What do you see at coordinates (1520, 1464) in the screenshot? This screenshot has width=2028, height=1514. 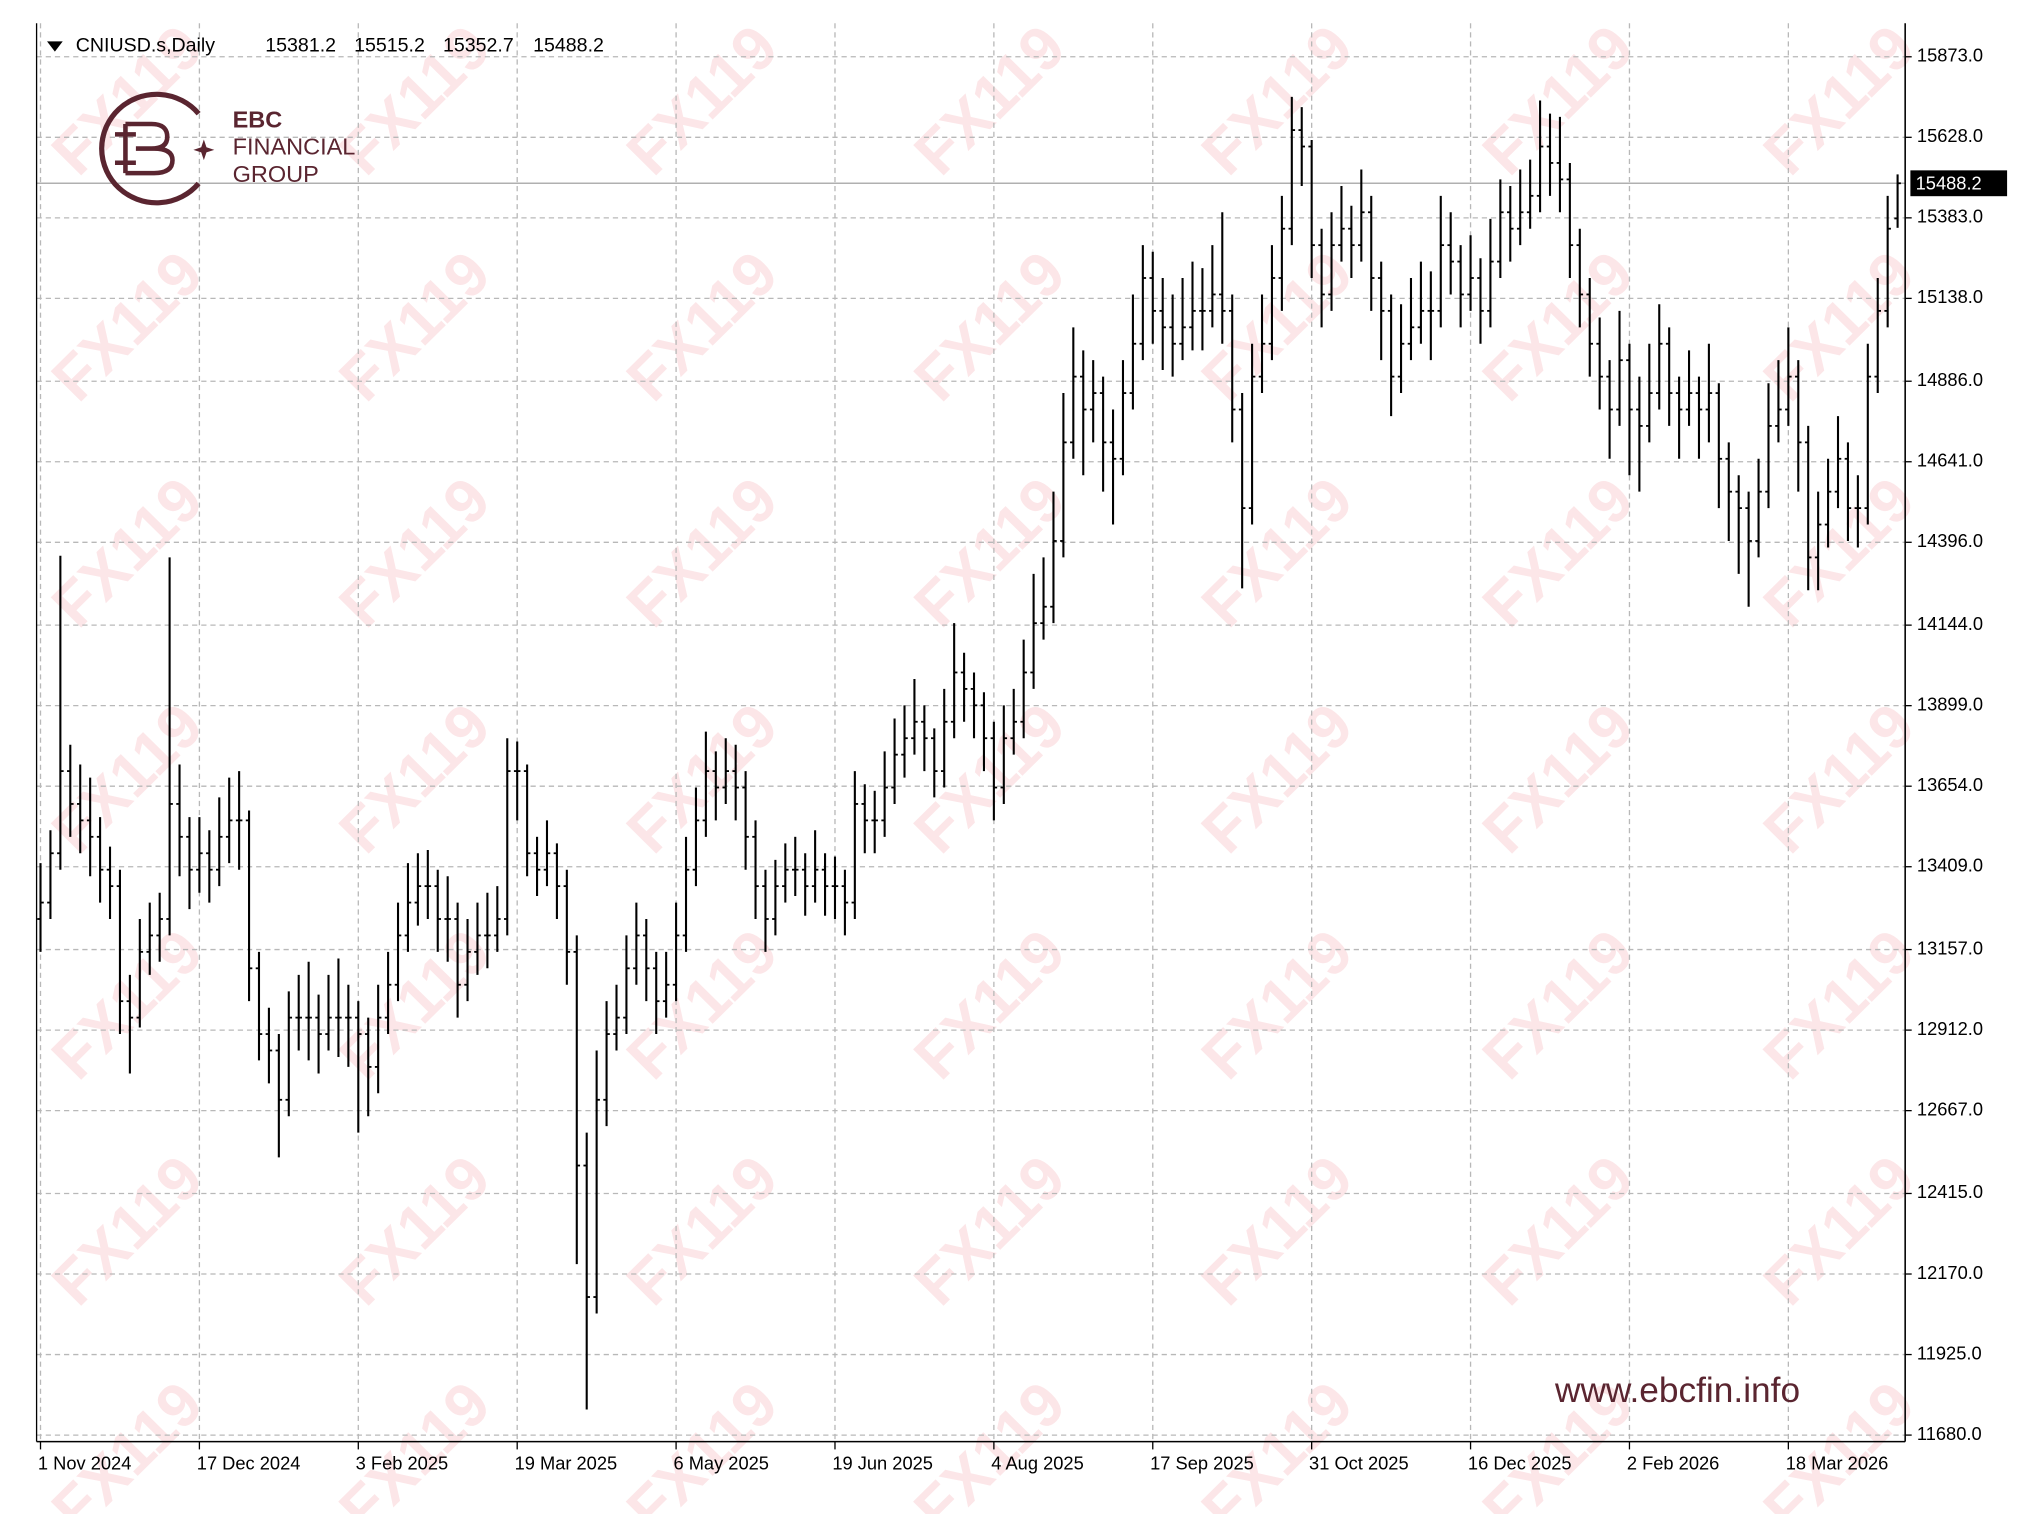 I see `x-tick-label: 16 Dec 2025` at bounding box center [1520, 1464].